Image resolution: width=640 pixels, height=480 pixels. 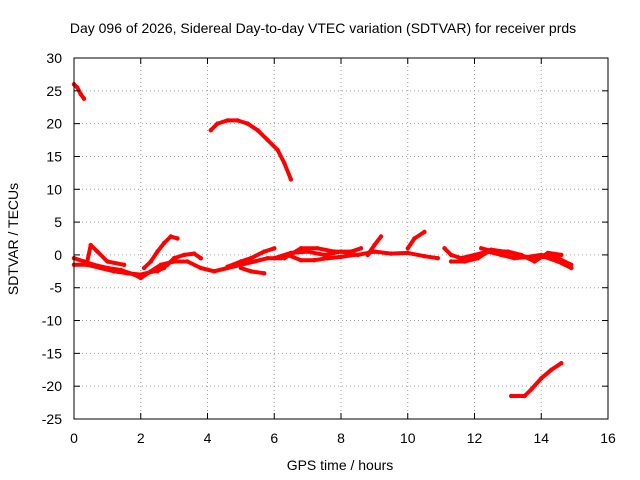 What do you see at coordinates (52, 321) in the screenshot?
I see `y-tick-label: -10` at bounding box center [52, 321].